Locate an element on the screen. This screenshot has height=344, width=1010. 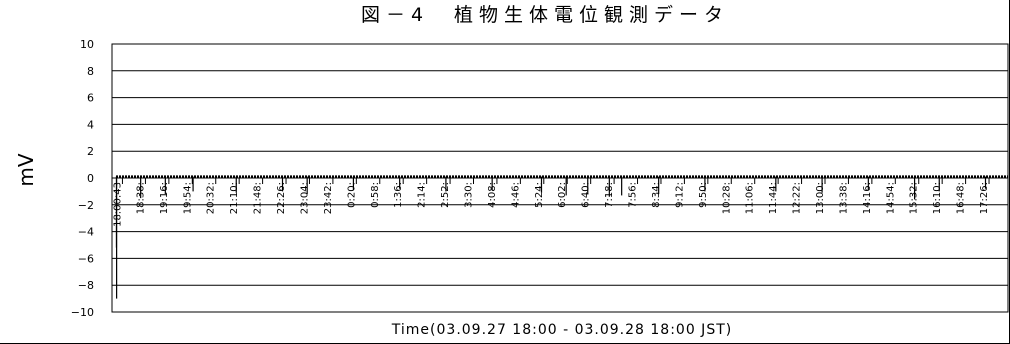
x-tick-label: 2:14: is located at coordinates (422, 195).